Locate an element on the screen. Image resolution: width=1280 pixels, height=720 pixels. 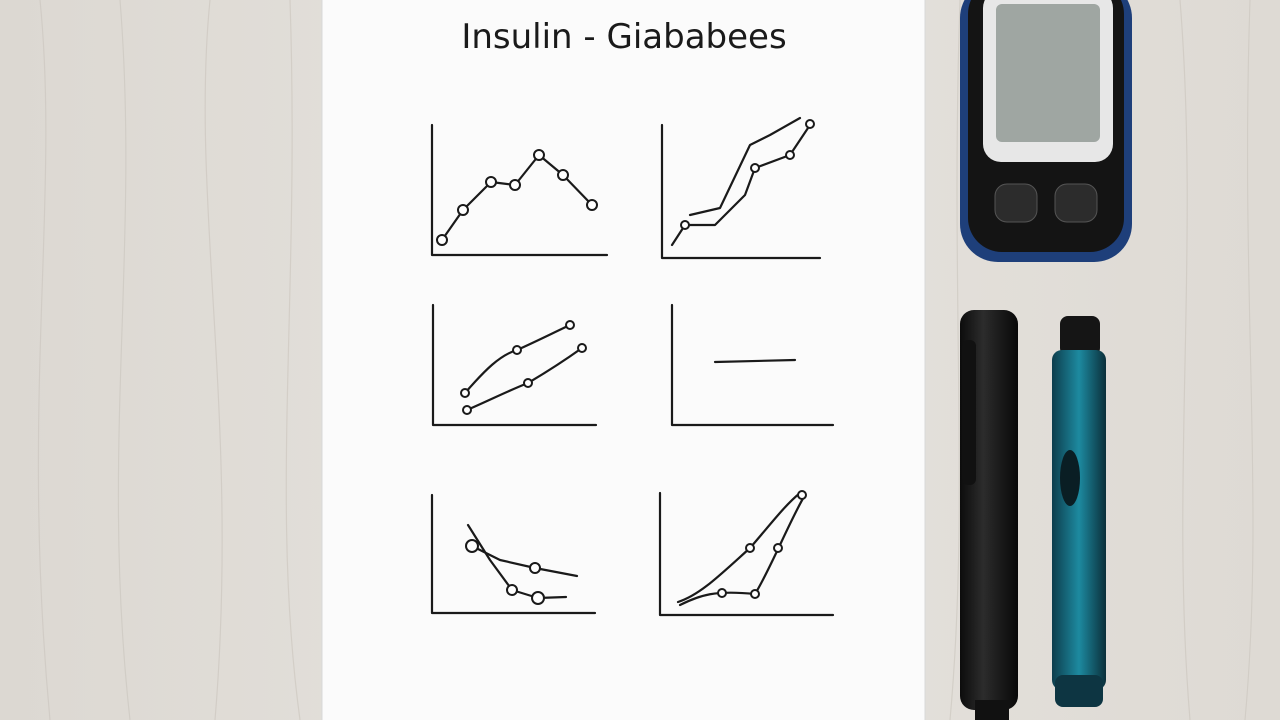
pen is located at coordinates (989, 515).